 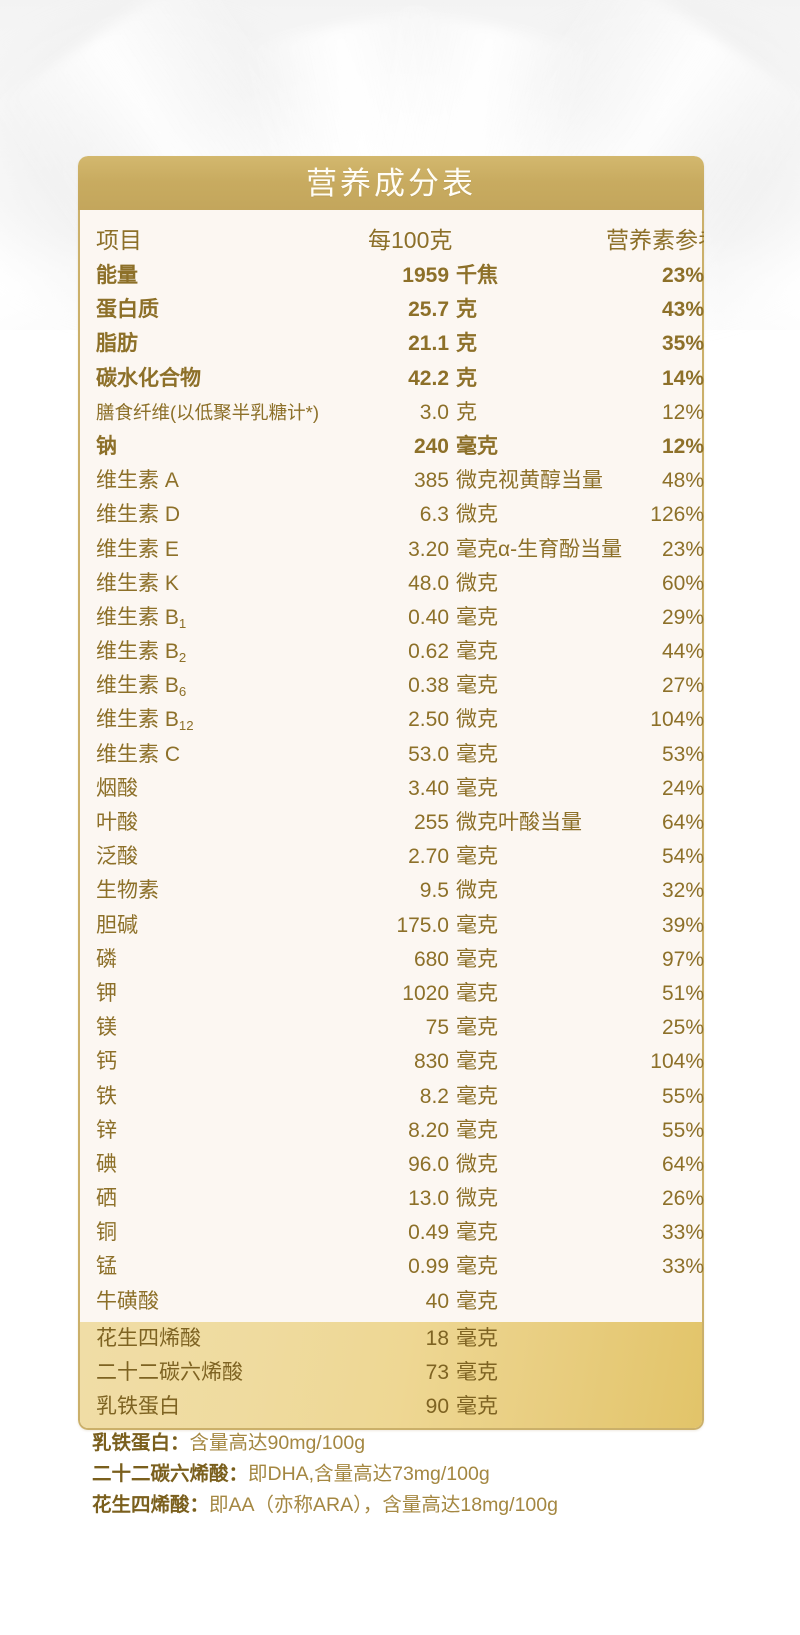 I want to click on nutrient-nrv-percent: 54%, so click(x=682, y=857).